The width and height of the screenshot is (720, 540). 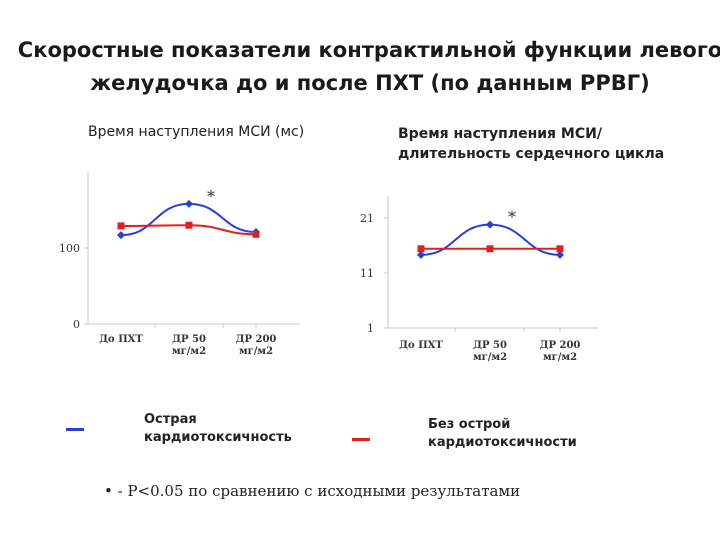 What do you see at coordinates (211, 196) in the screenshot?
I see `chart1-significance-marker: *` at bounding box center [211, 196].